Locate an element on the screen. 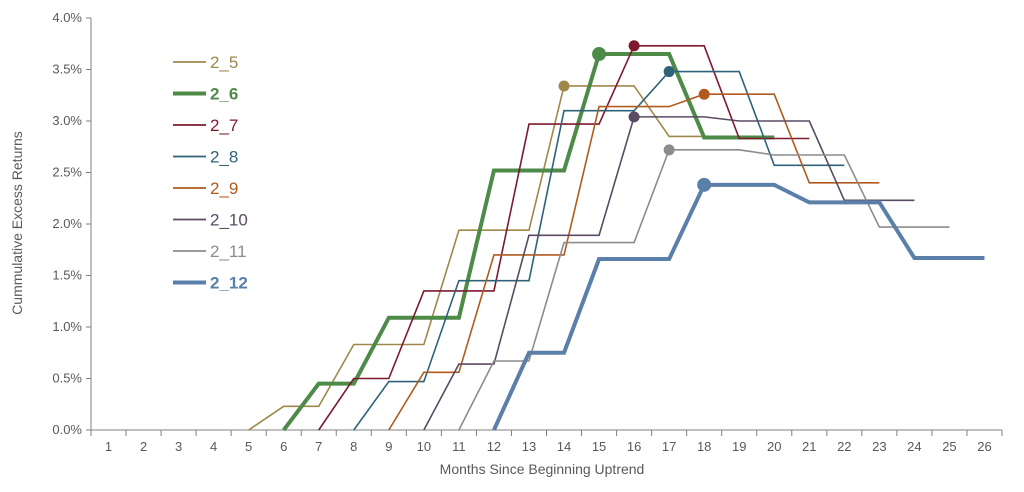 This screenshot has width=1024, height=492. x-tick-label: 5 is located at coordinates (248, 446).